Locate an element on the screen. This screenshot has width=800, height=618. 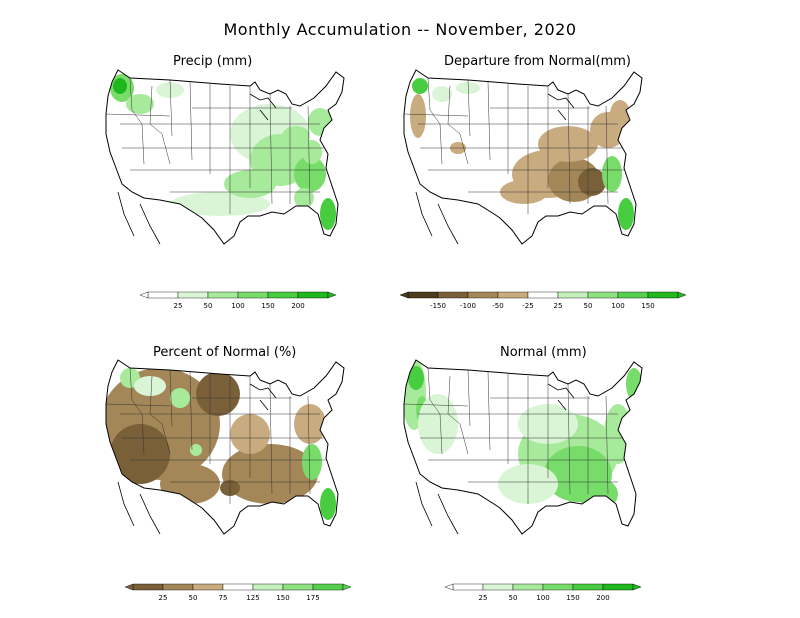
legend-normal: 25 50 100 150 200 is located at coordinates (543, 592).